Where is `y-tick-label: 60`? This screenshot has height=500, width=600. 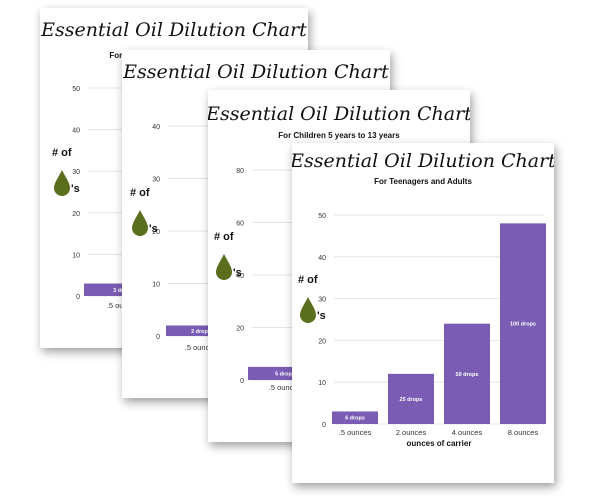 y-tick-label: 60 is located at coordinates (240, 224).